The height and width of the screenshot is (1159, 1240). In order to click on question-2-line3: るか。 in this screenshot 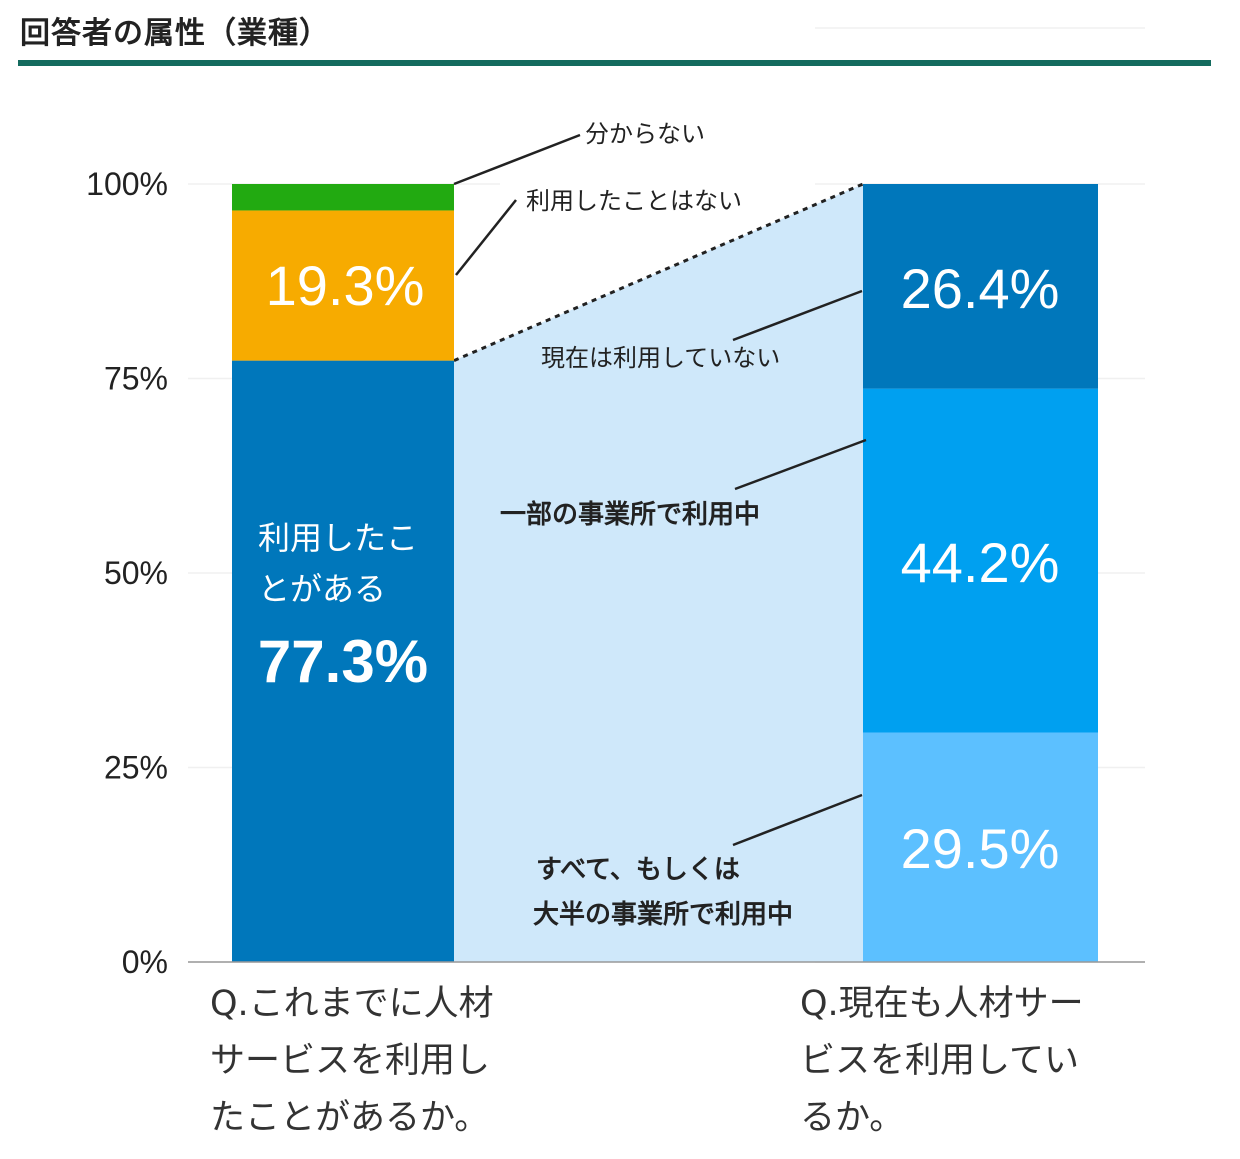, I will do `click(852, 1118)`.